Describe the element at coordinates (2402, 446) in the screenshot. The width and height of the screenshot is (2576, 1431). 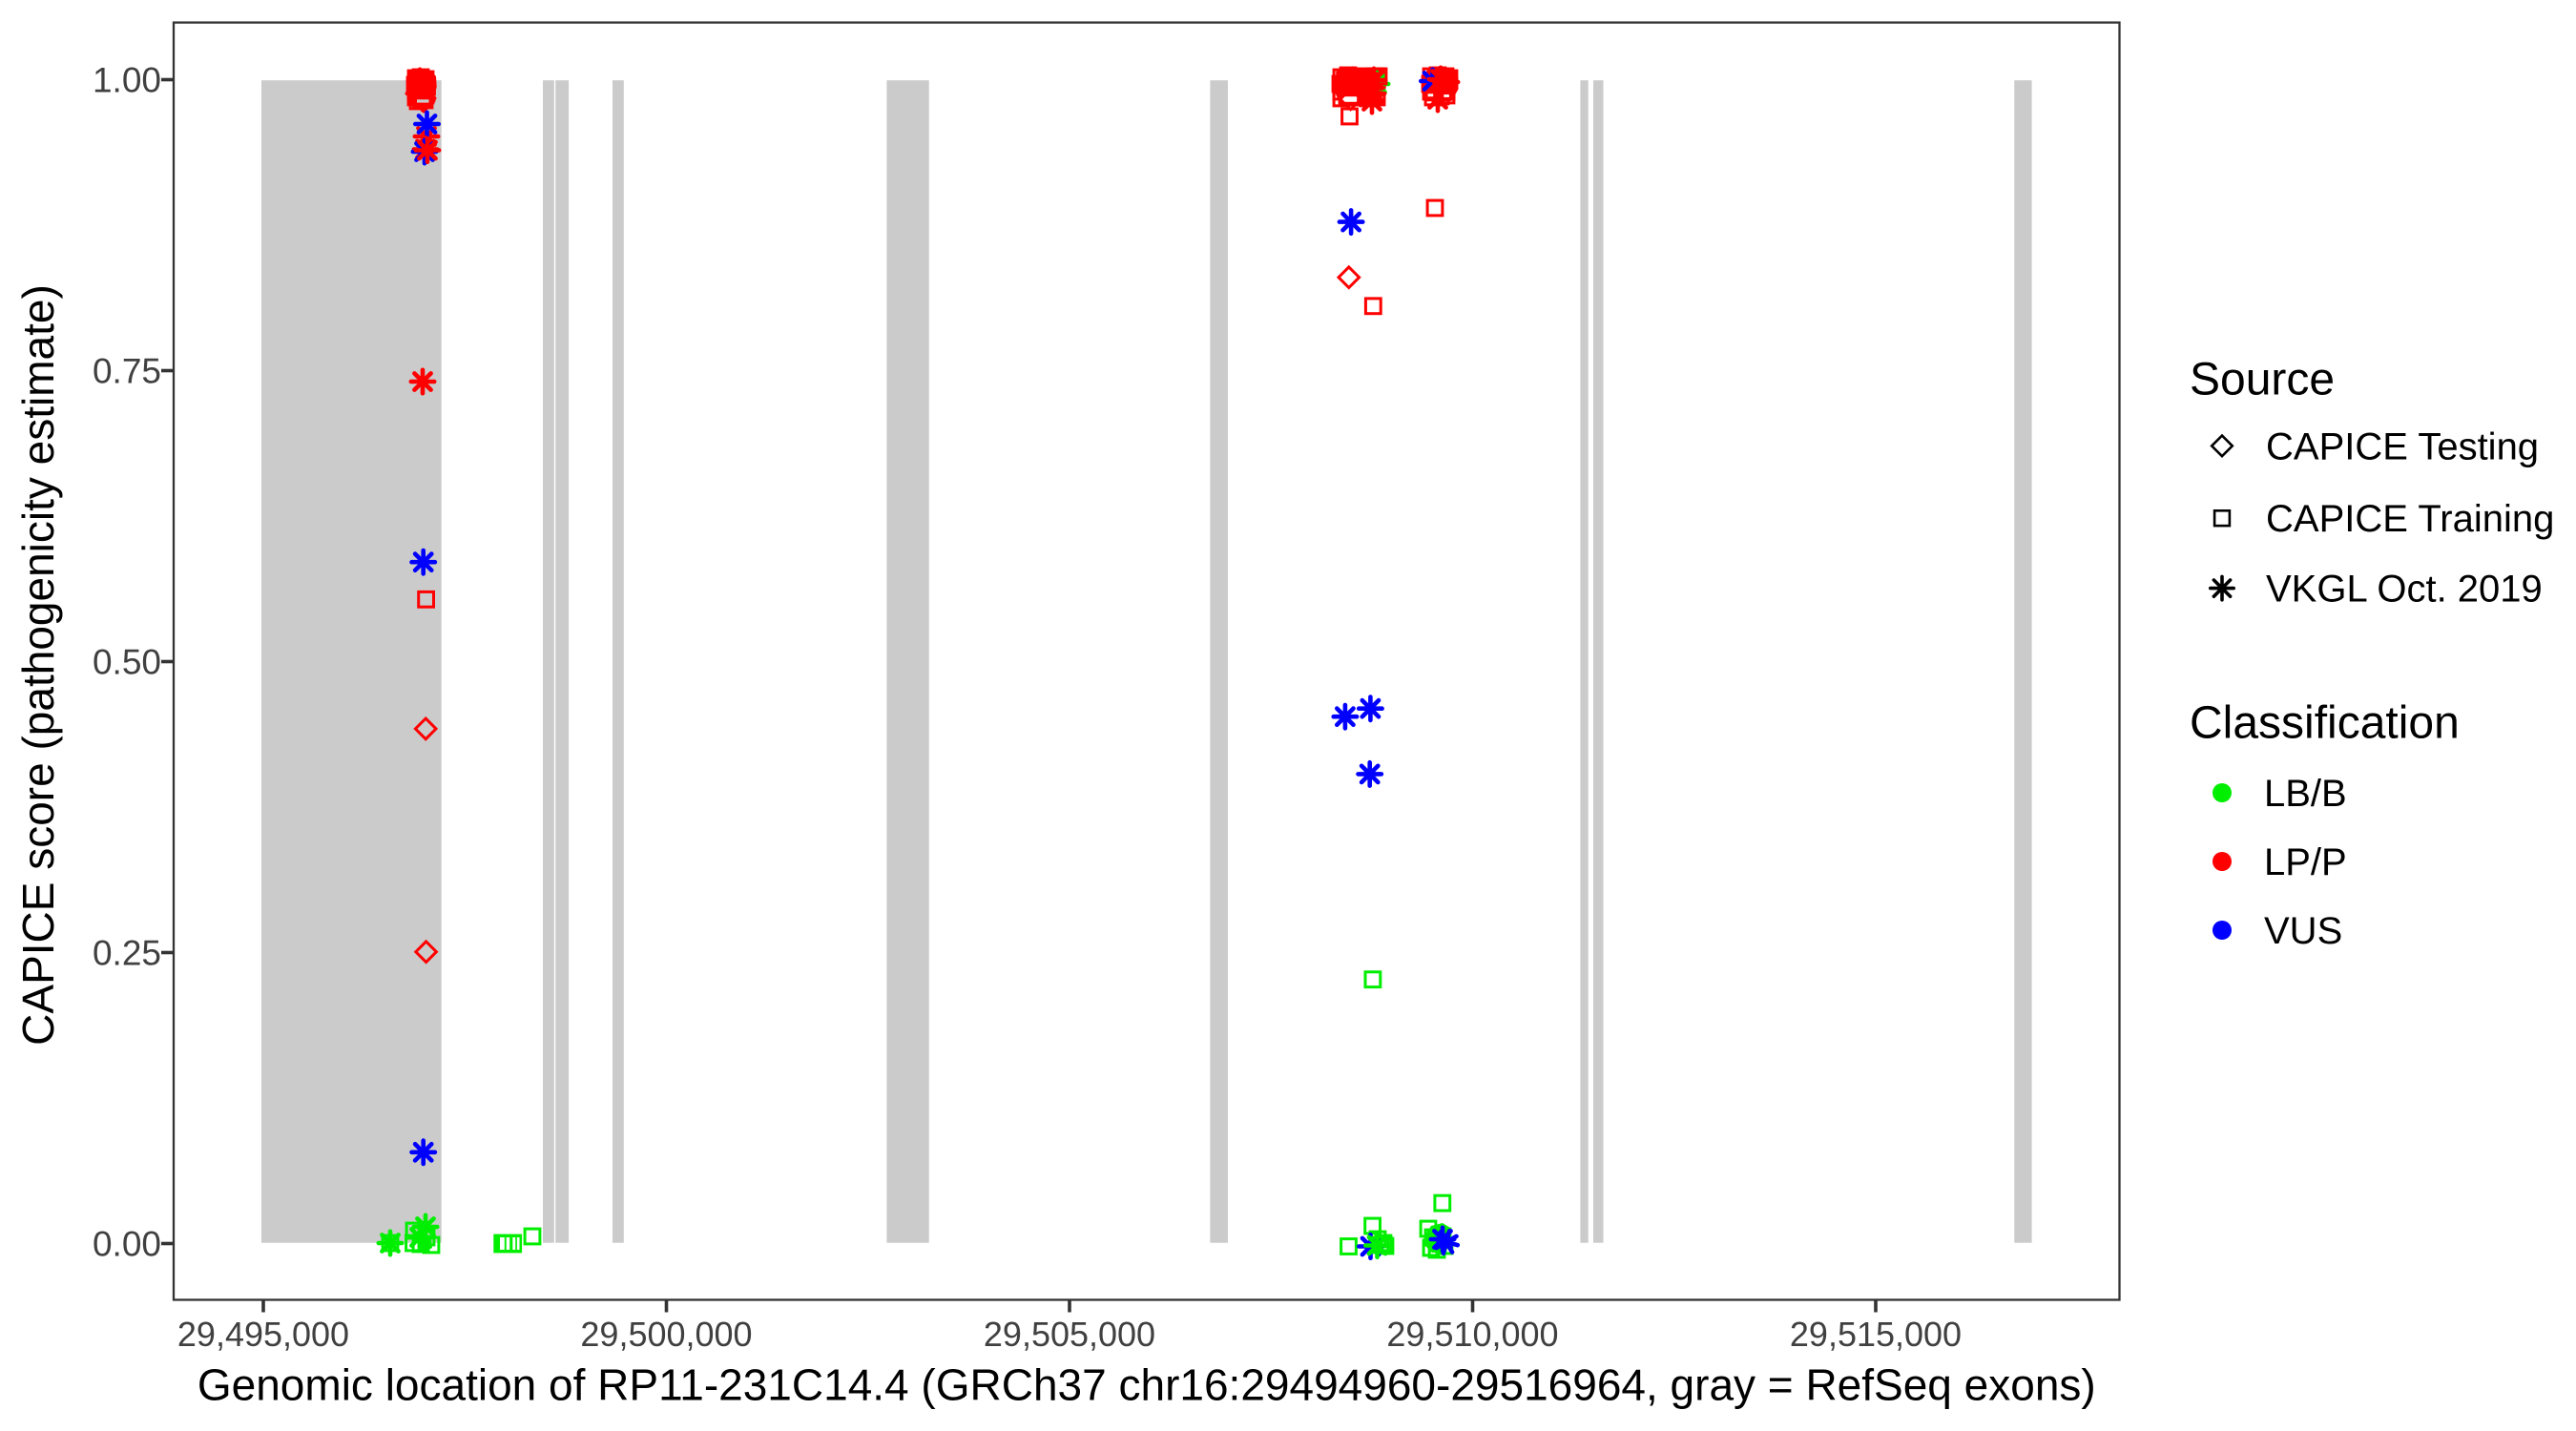
I see `svg-text: CAPICE Testing` at that location.